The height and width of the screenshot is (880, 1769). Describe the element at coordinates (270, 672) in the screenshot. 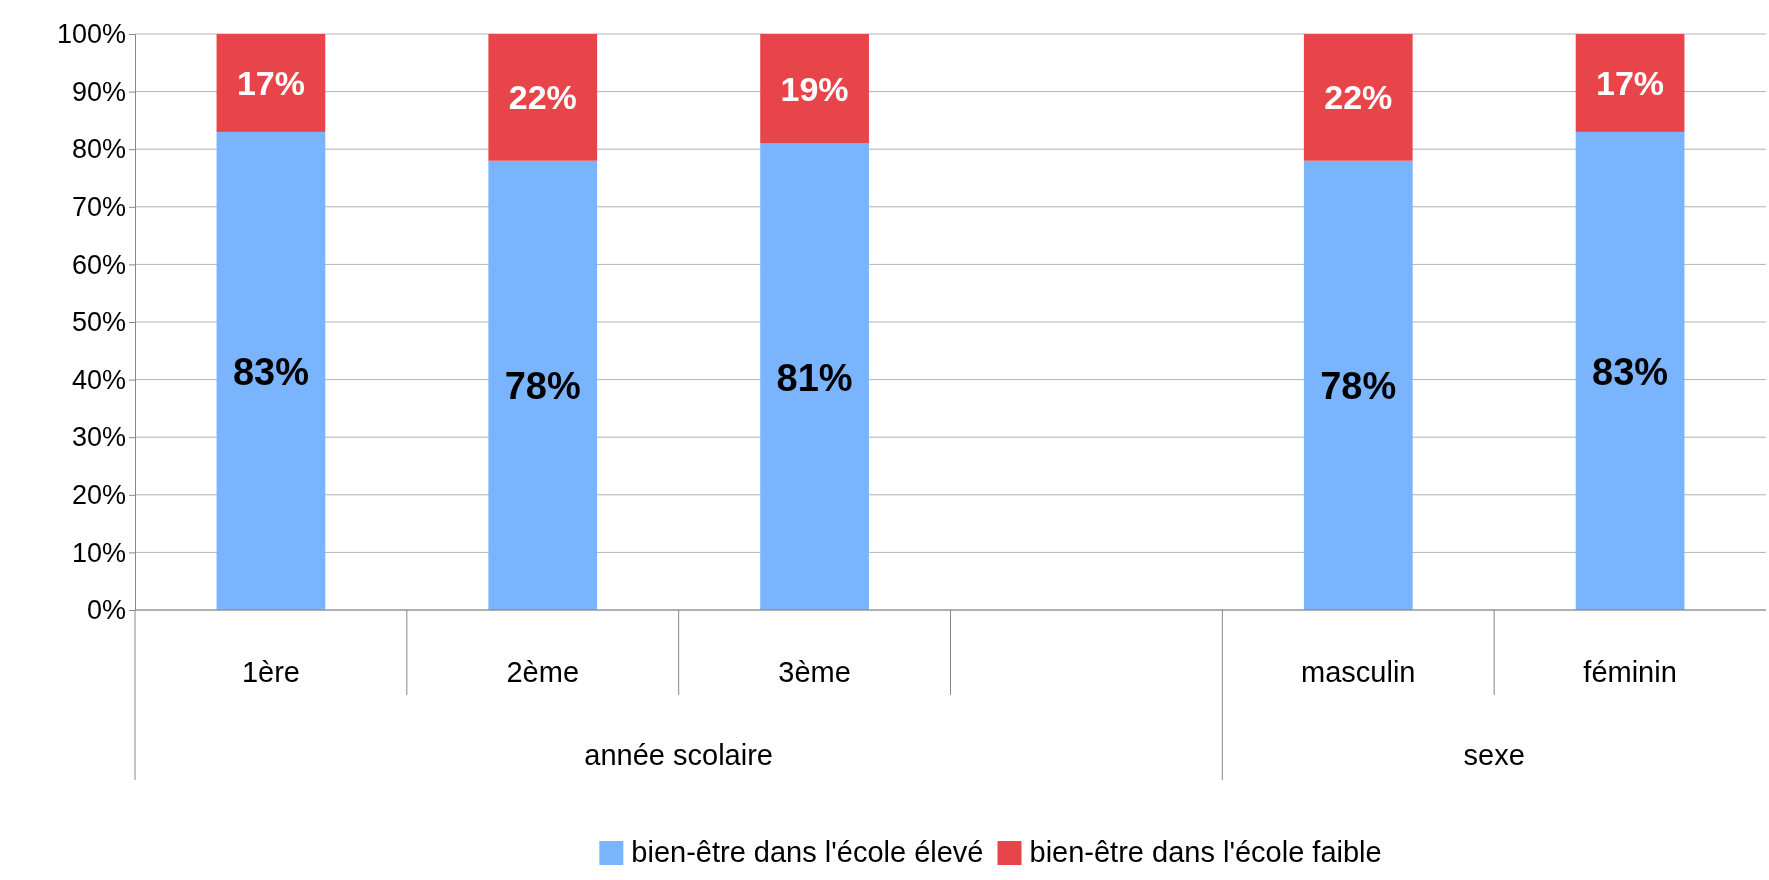

I see `x-tick-label: 1ère` at that location.